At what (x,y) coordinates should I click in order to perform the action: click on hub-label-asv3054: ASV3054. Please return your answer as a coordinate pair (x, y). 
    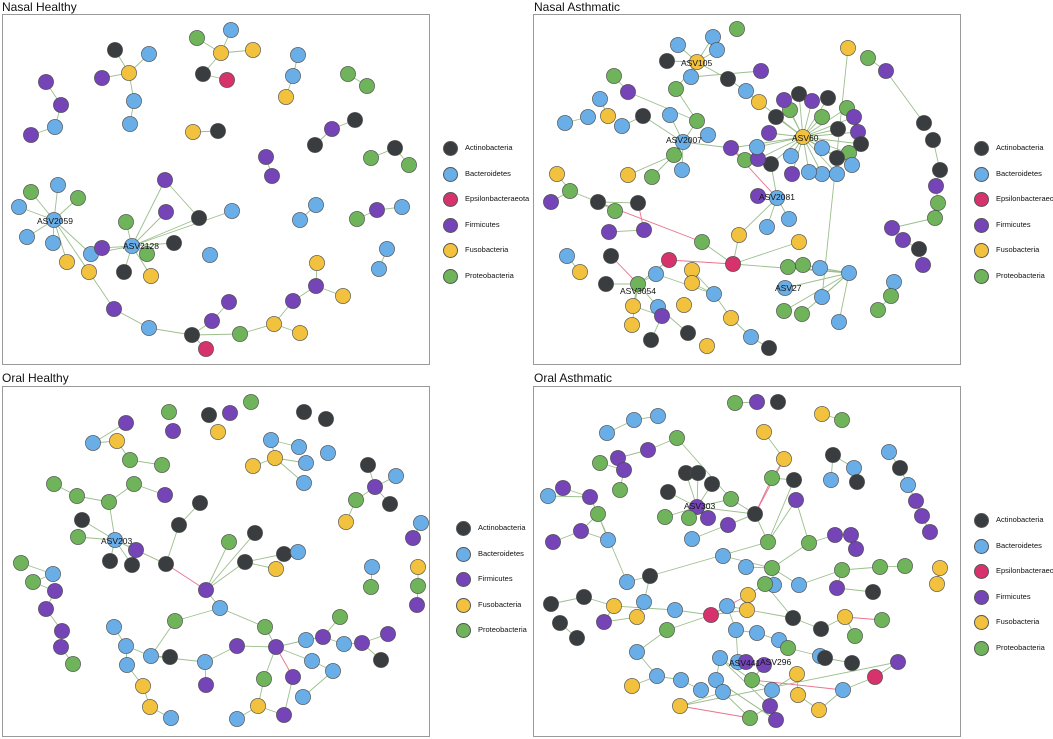
    Looking at the image, I should click on (638, 291).